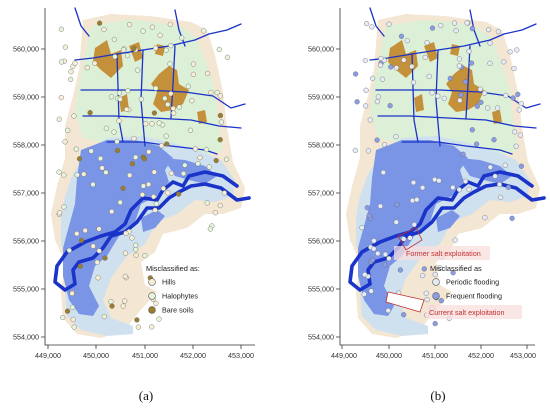 This screenshot has width=550, height=408. What do you see at coordinates (344, 355) in the screenshot?
I see `x-tick-label: 449,000` at bounding box center [344, 355].